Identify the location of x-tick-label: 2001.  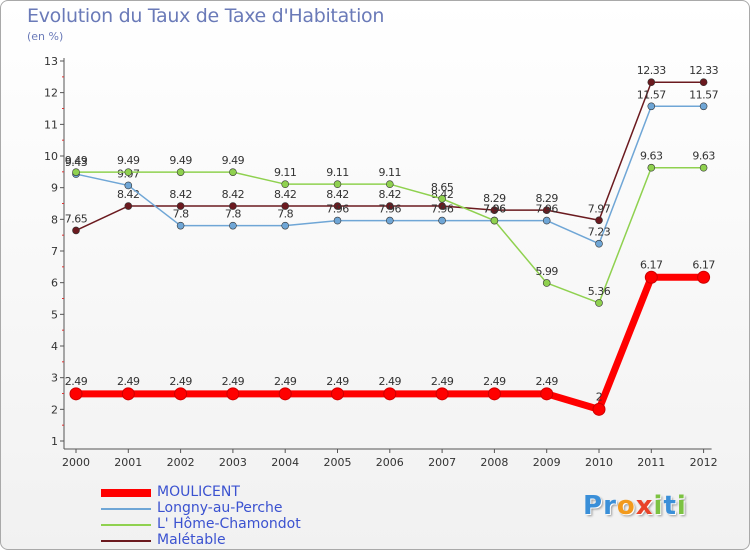
(128, 462).